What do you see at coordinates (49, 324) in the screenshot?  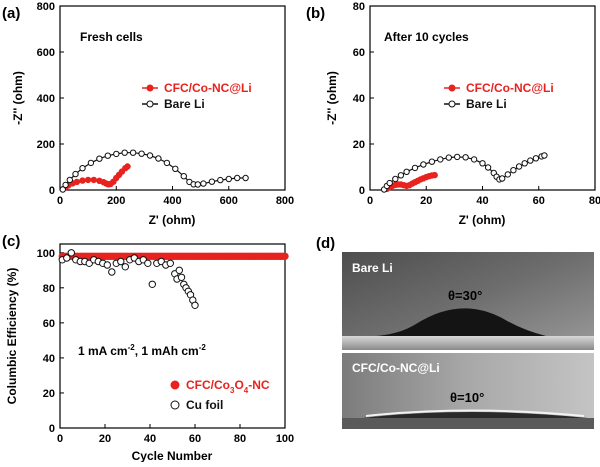 I see `ytick-label-c-3: 60` at bounding box center [49, 324].